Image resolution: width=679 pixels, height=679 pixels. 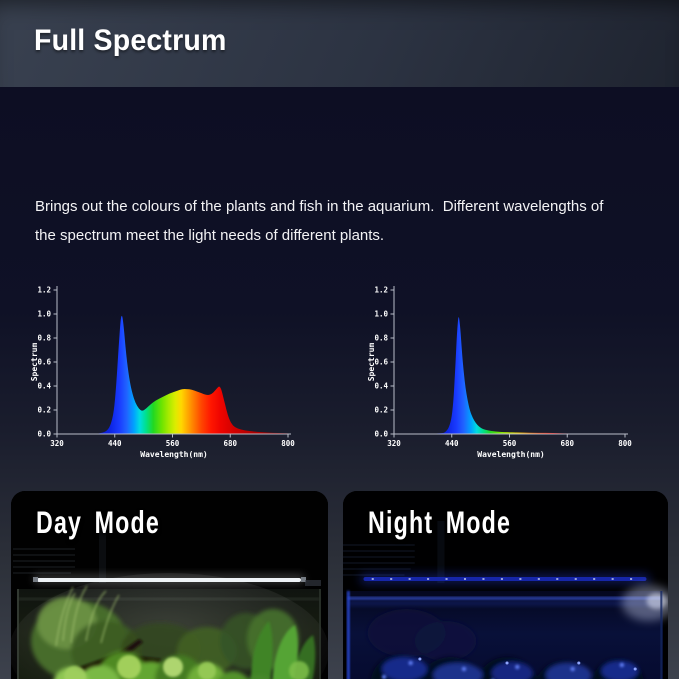 I want to click on day-bright-accents, so click(x=186, y=667).